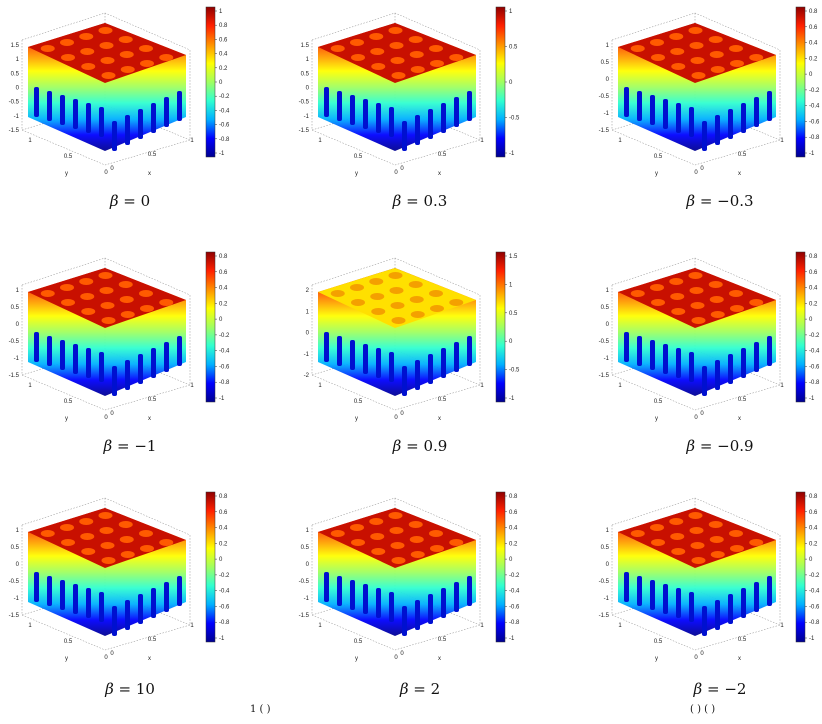  Describe the element at coordinates (724, 689) in the screenshot. I see `beta-value: = −2` at that location.